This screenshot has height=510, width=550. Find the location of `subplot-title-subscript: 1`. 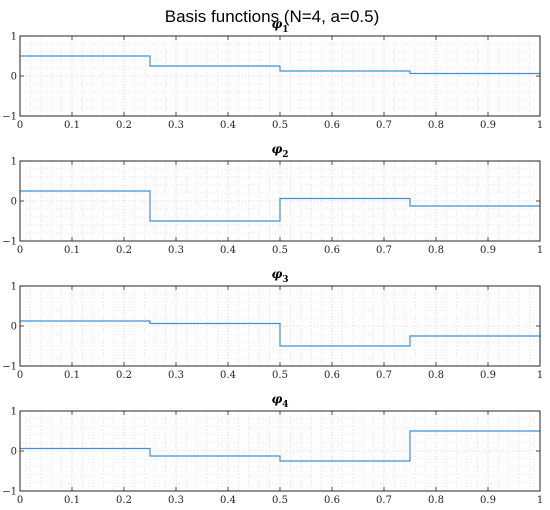

subplot-title-subscript: 1 is located at coordinates (285, 30).